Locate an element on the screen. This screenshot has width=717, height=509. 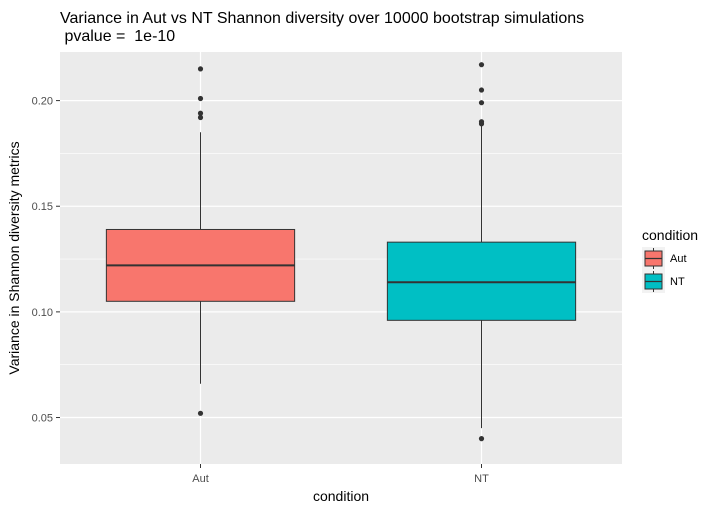
legend: condition Aut NT is located at coordinates (670, 260).